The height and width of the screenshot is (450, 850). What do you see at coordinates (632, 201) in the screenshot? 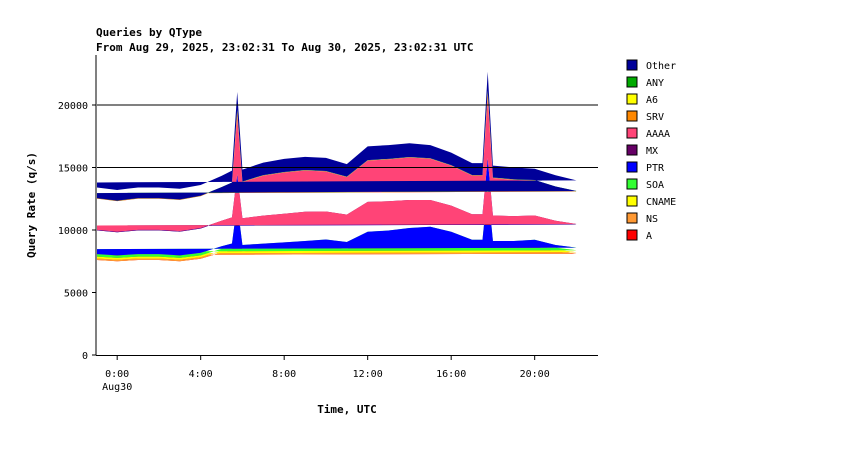
I see `legend-swatch-cname` at bounding box center [632, 201].